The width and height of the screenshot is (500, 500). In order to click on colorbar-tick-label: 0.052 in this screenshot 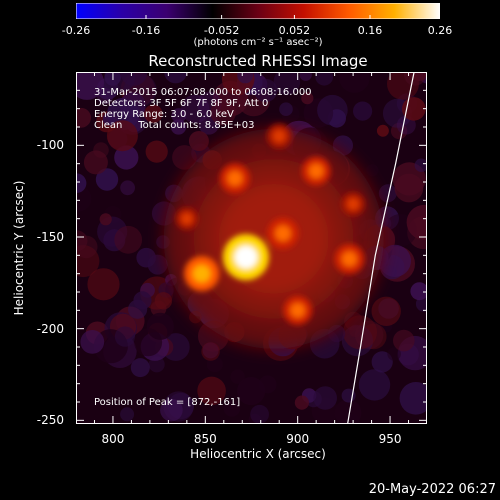, I will do `click(294, 30)`.